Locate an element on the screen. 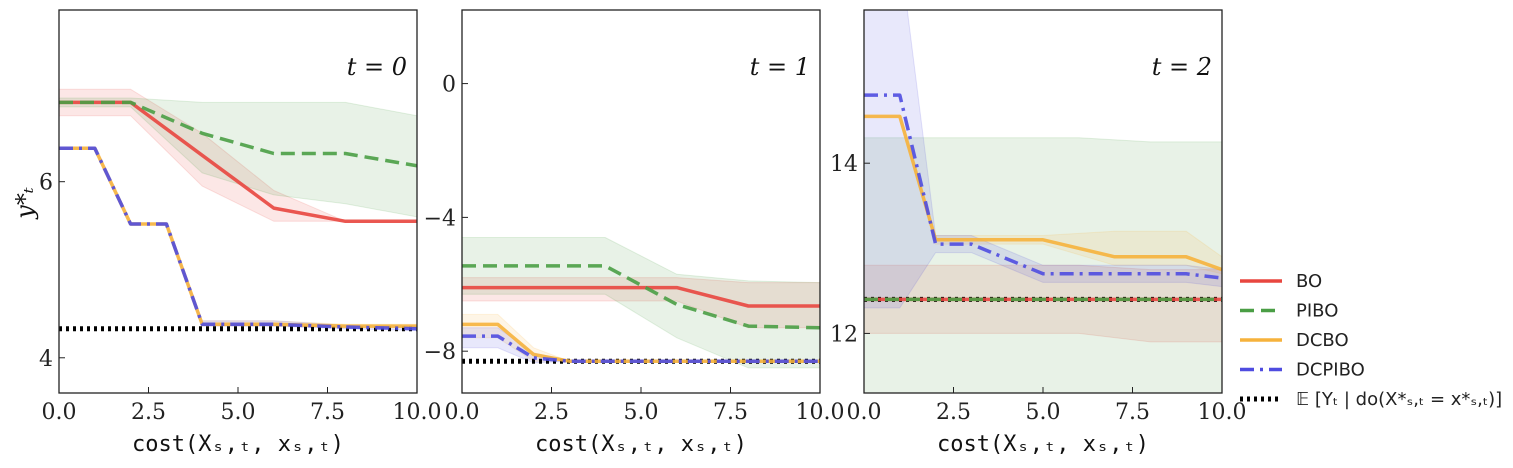 This screenshot has height=468, width=1513. legend-label-bo: BO is located at coordinates (1309, 281).